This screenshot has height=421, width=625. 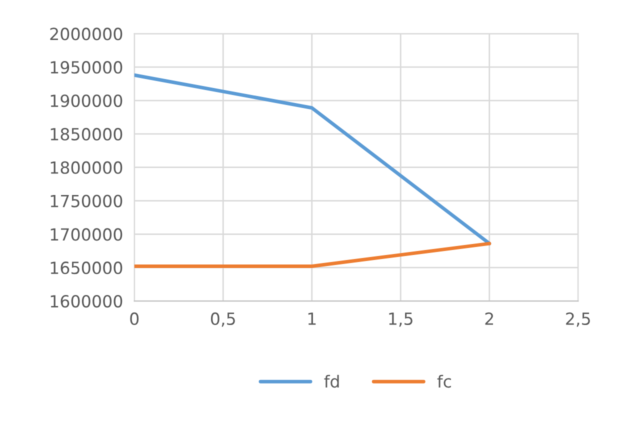 What do you see at coordinates (86, 301) in the screenshot?
I see `y-tick-label: 1600000` at bounding box center [86, 301].